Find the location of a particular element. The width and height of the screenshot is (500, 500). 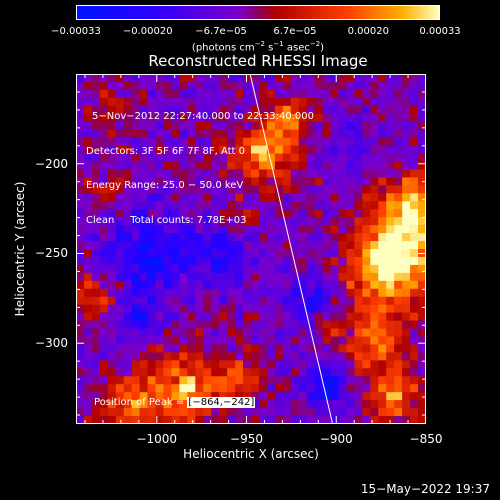

colorbar is located at coordinates (258, 12).